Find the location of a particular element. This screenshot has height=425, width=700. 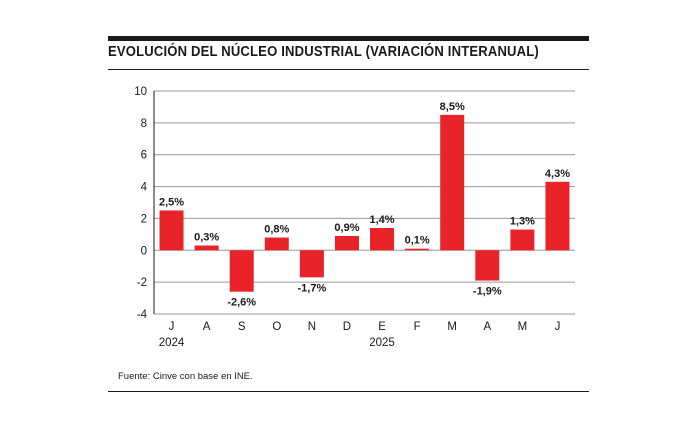

data-label: 0,8% is located at coordinates (276, 230).